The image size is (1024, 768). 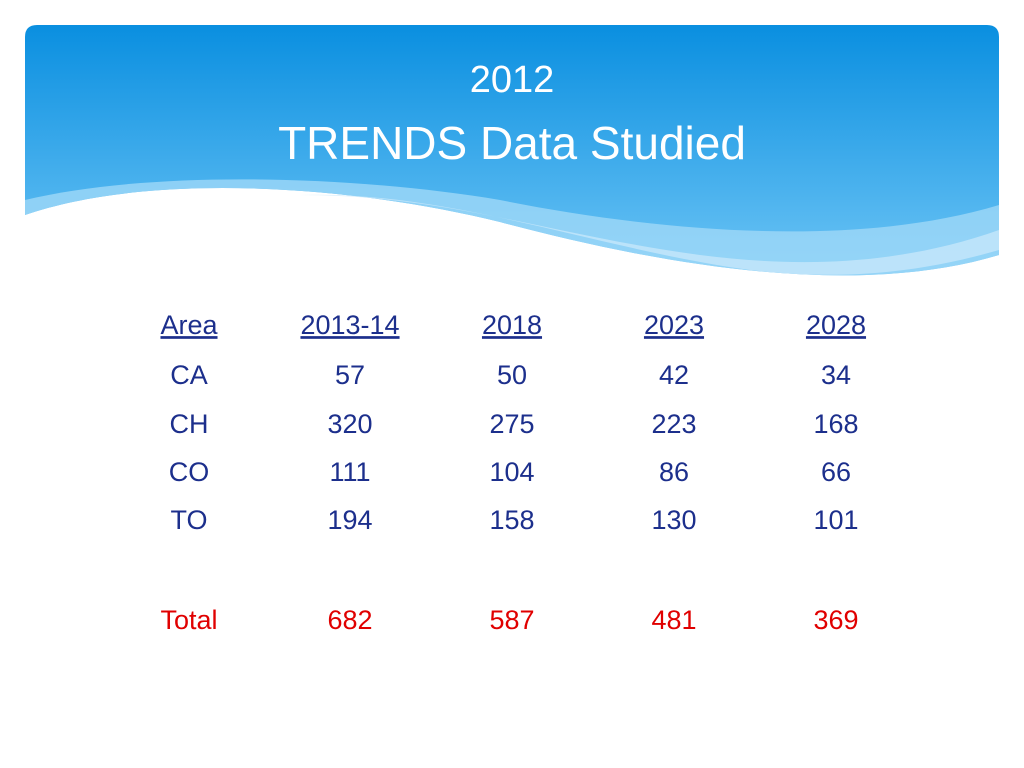 I want to click on cell: 50, so click(x=512, y=375).